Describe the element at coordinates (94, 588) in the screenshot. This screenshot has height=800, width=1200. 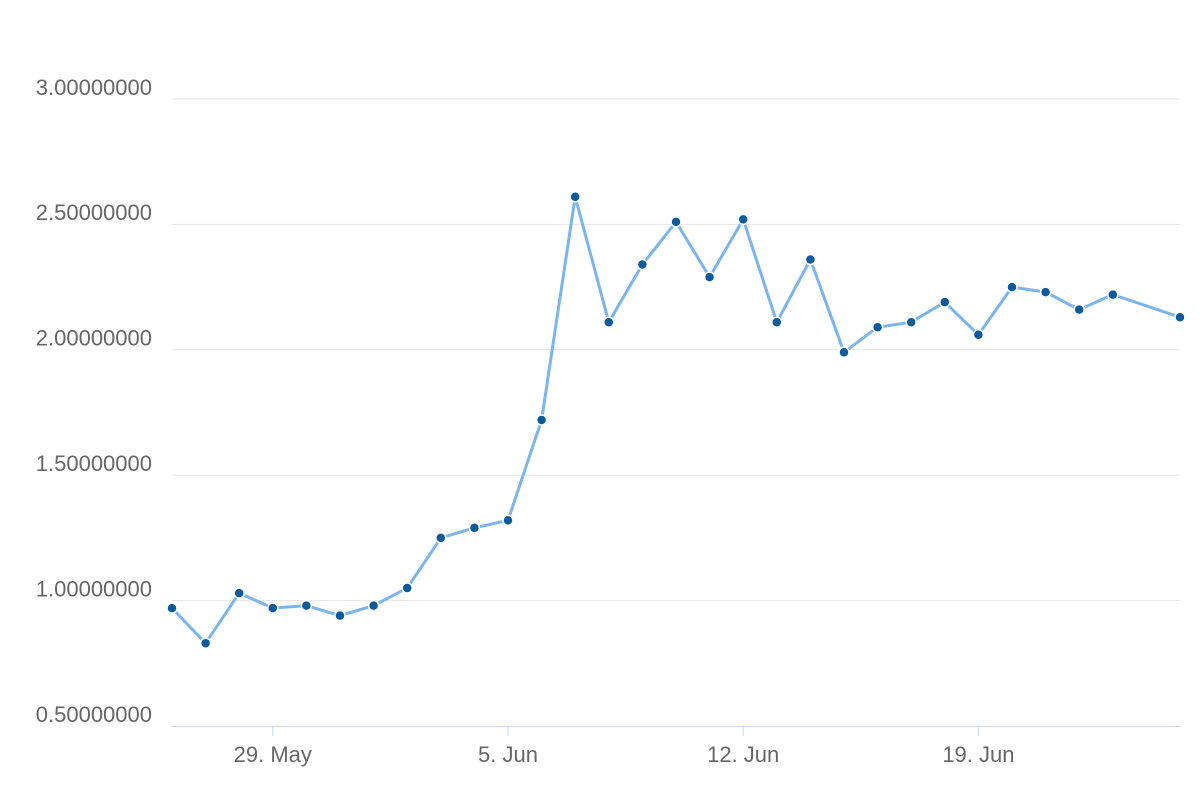
I see `y-tick-label: 1.00000000` at that location.